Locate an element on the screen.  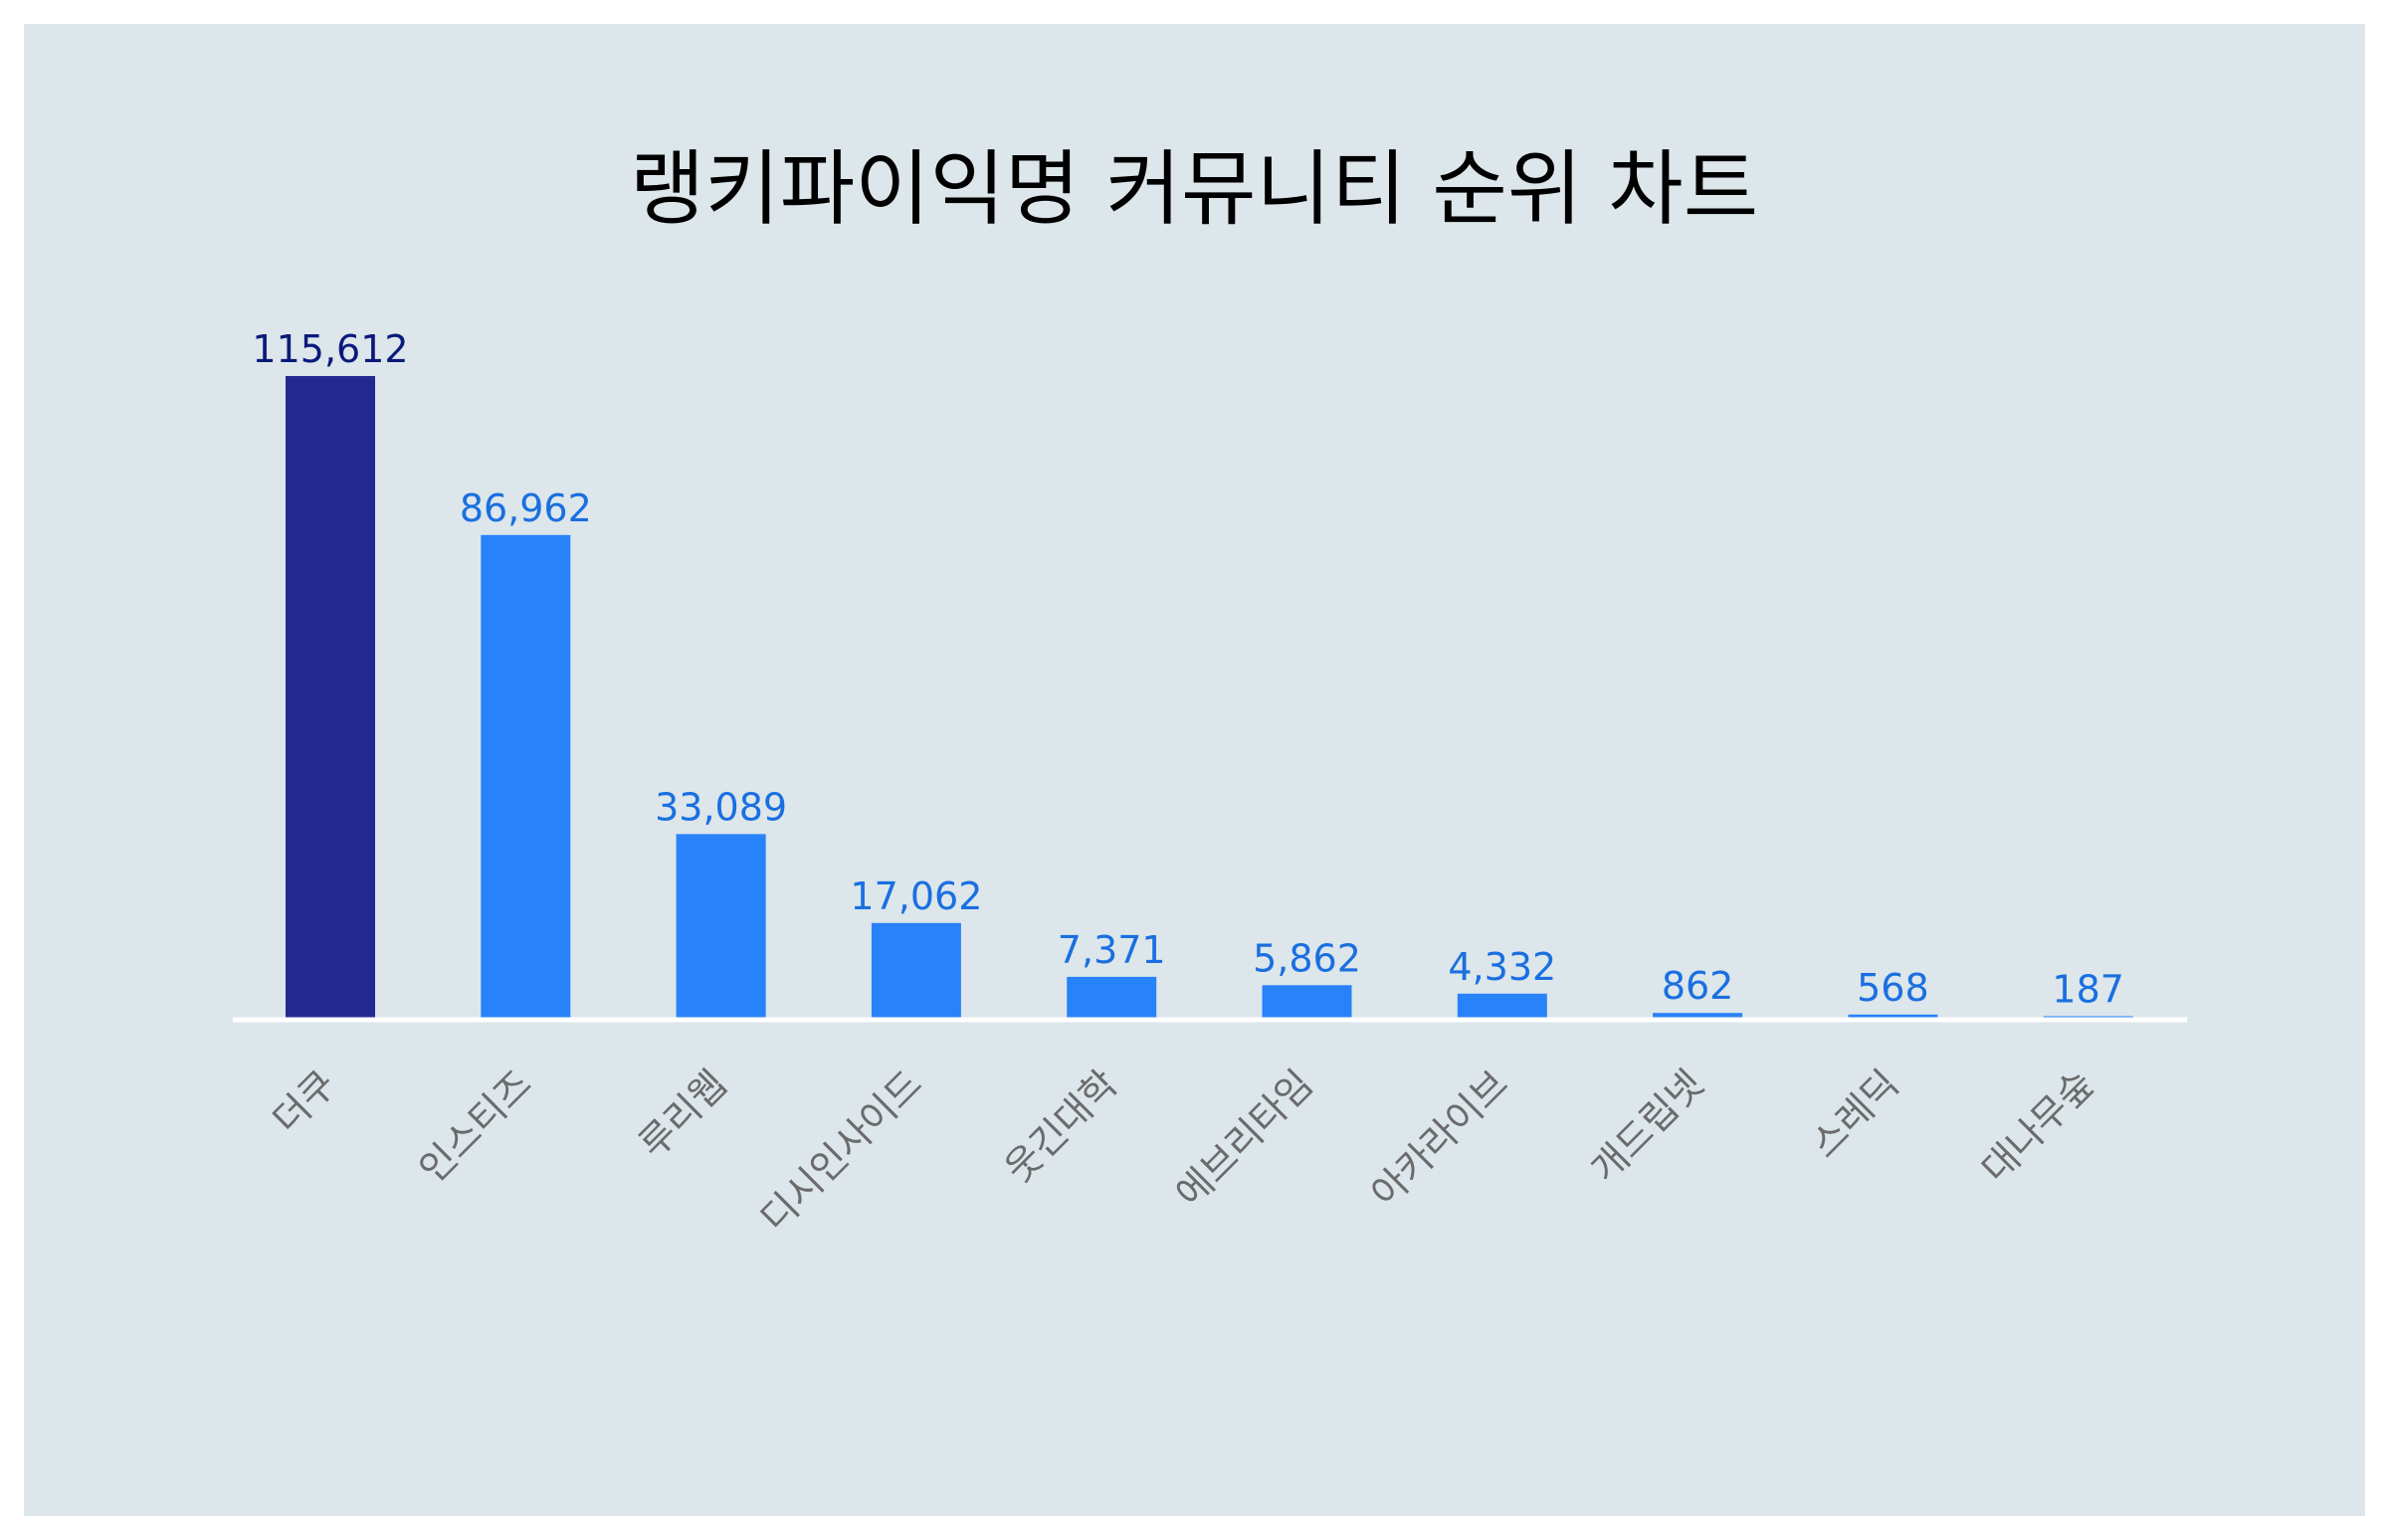
category-labels-layer: 더쿠 인스티즈 루리웹 디시인사이드 웃긴대학 에브리타임 아카라이브 개드립넷 스레딕 대나무숲 is located at coordinates (1183, 1150).